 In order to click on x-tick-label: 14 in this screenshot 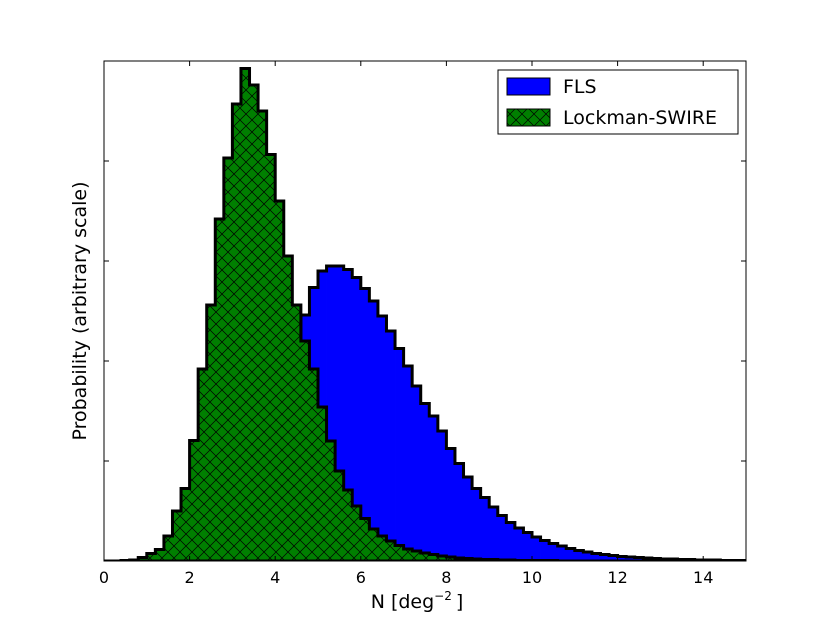, I will do `click(703, 577)`.